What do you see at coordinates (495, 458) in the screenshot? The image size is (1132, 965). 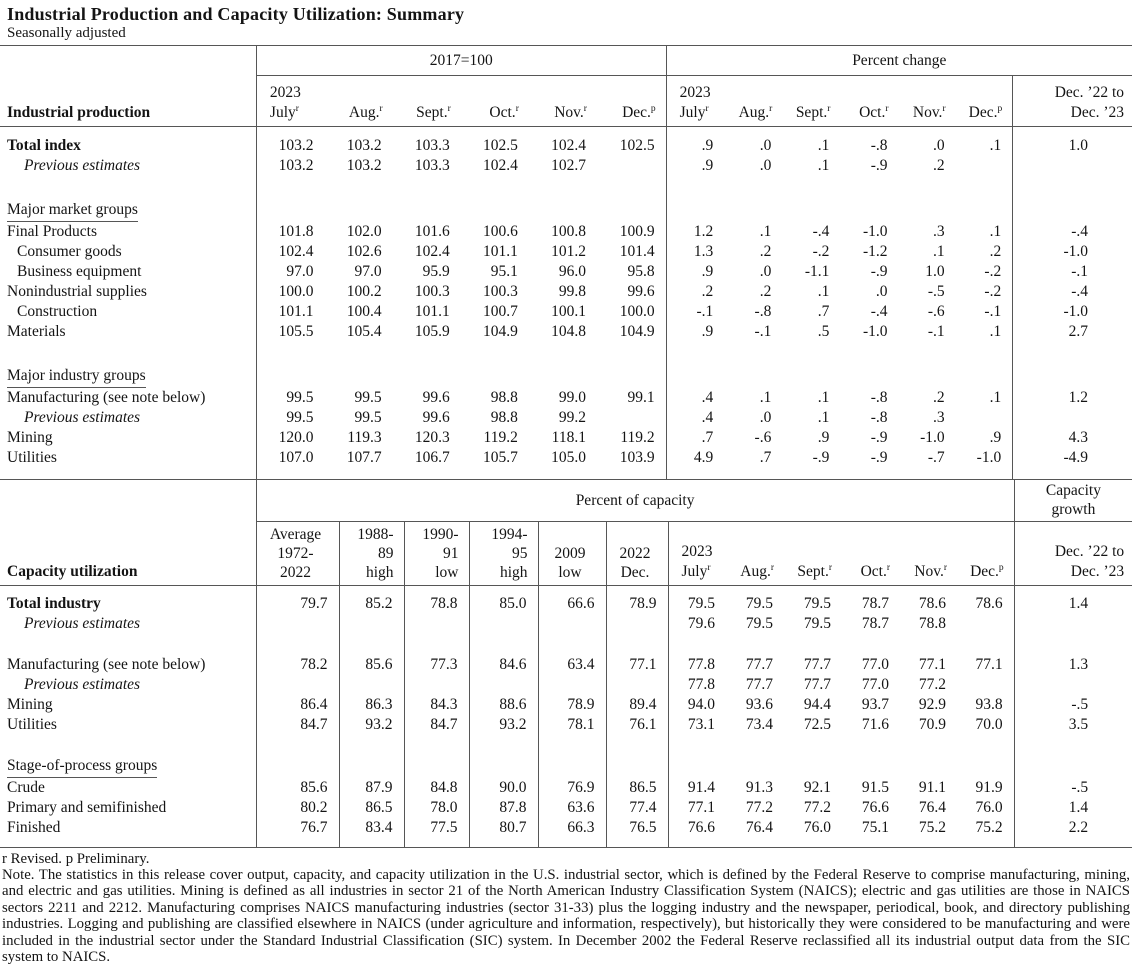 I see `value-cell: 105.7` at bounding box center [495, 458].